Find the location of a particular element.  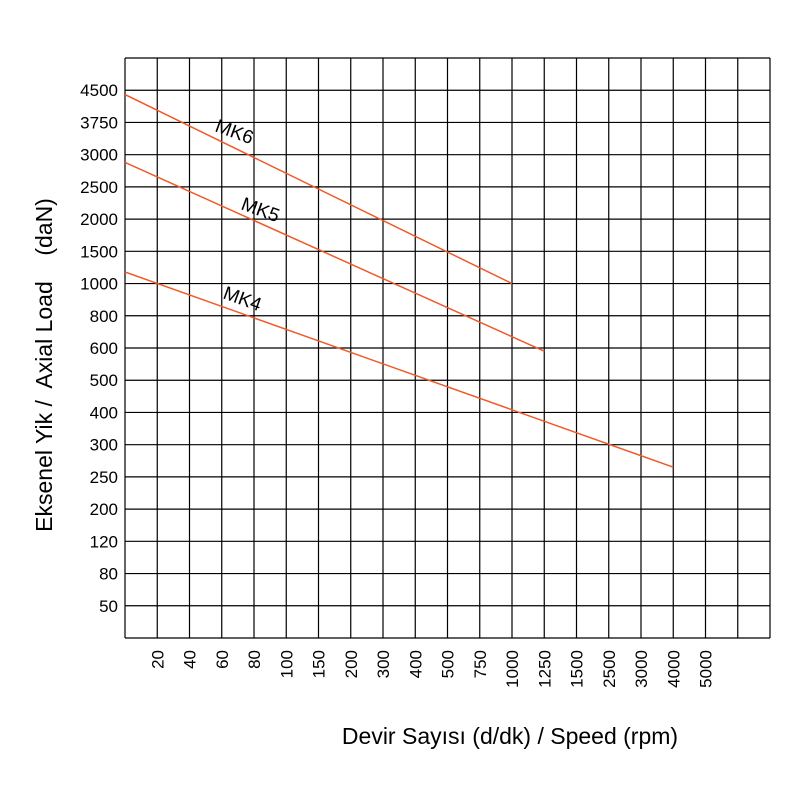

y-tick-label: 2500 is located at coordinates (99, 187).